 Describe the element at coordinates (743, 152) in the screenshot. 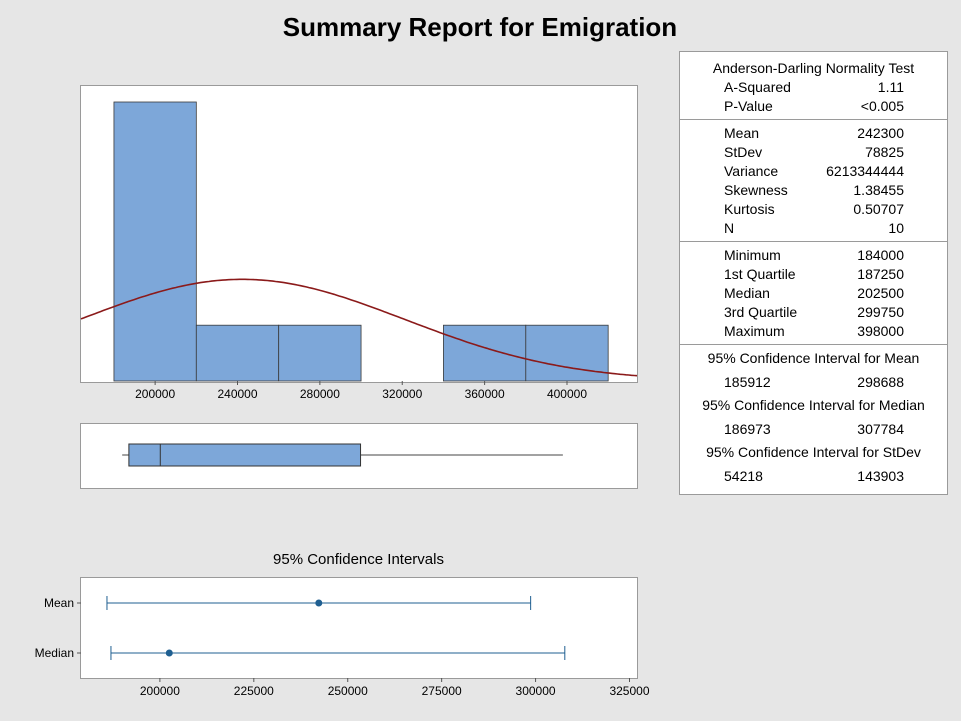

I see `stats-label: StDev` at that location.